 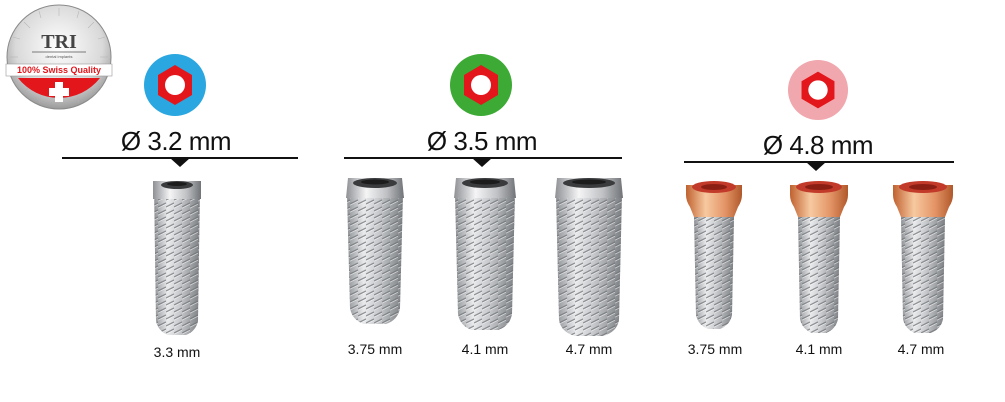 I want to click on diameter-label: Ø 3.5 mm, so click(x=482, y=141).